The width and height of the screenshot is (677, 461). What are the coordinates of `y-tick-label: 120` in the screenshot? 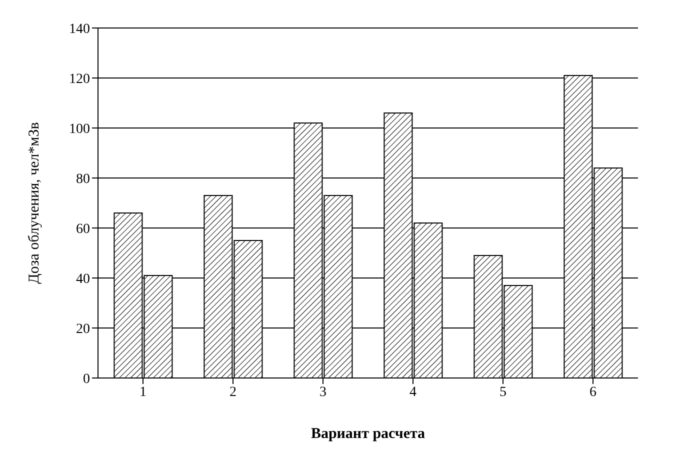 It's located at (79, 79).